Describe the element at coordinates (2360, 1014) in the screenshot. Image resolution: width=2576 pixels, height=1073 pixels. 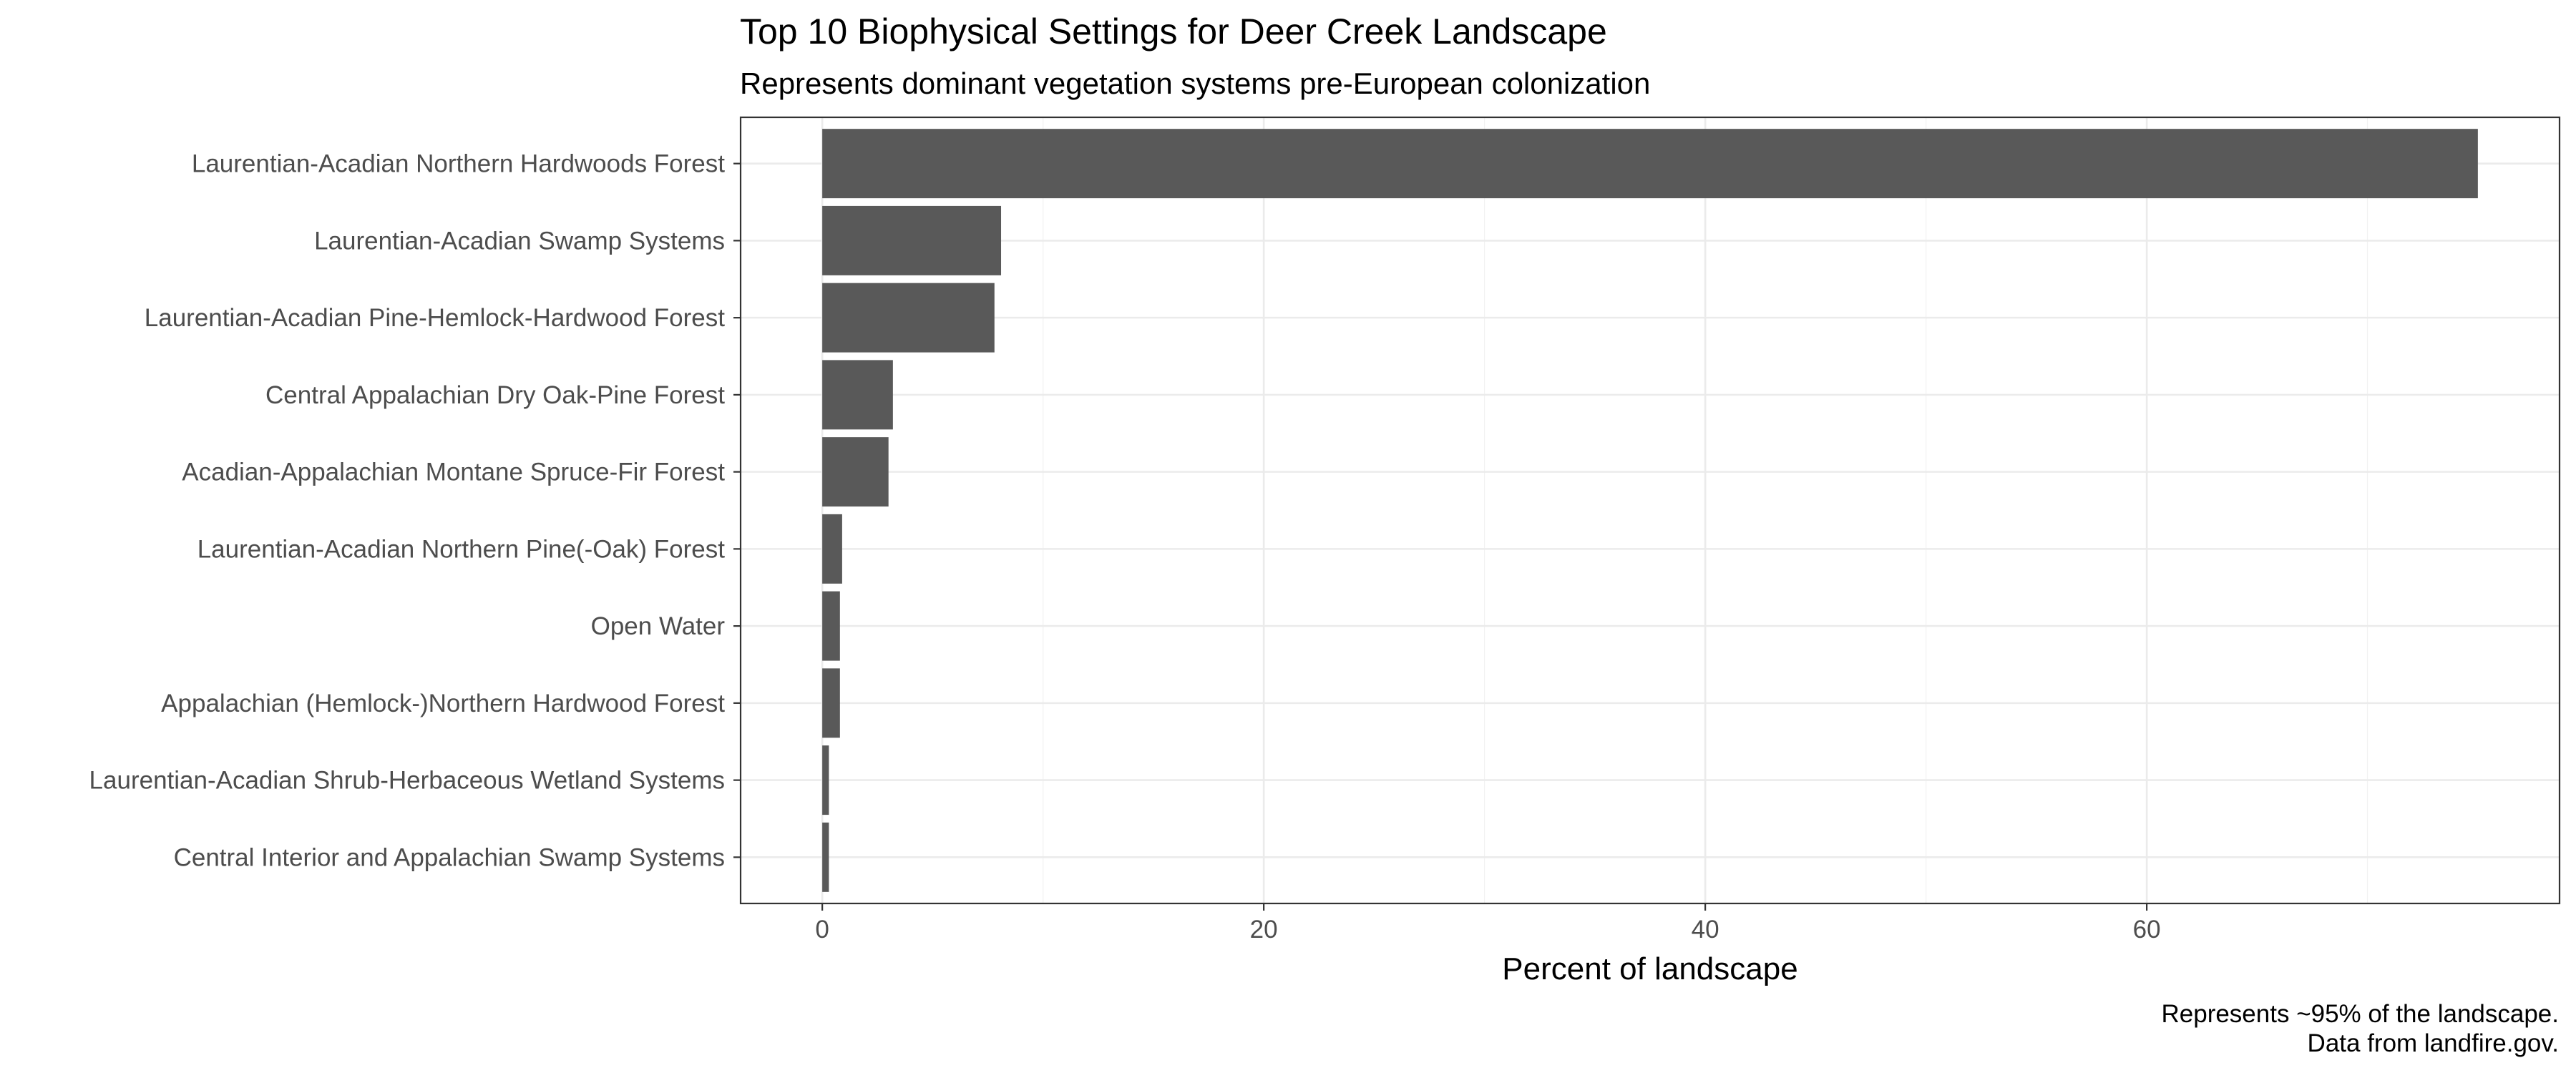
I see `caption-line-1: Represents ~95% of the landscape.` at that location.